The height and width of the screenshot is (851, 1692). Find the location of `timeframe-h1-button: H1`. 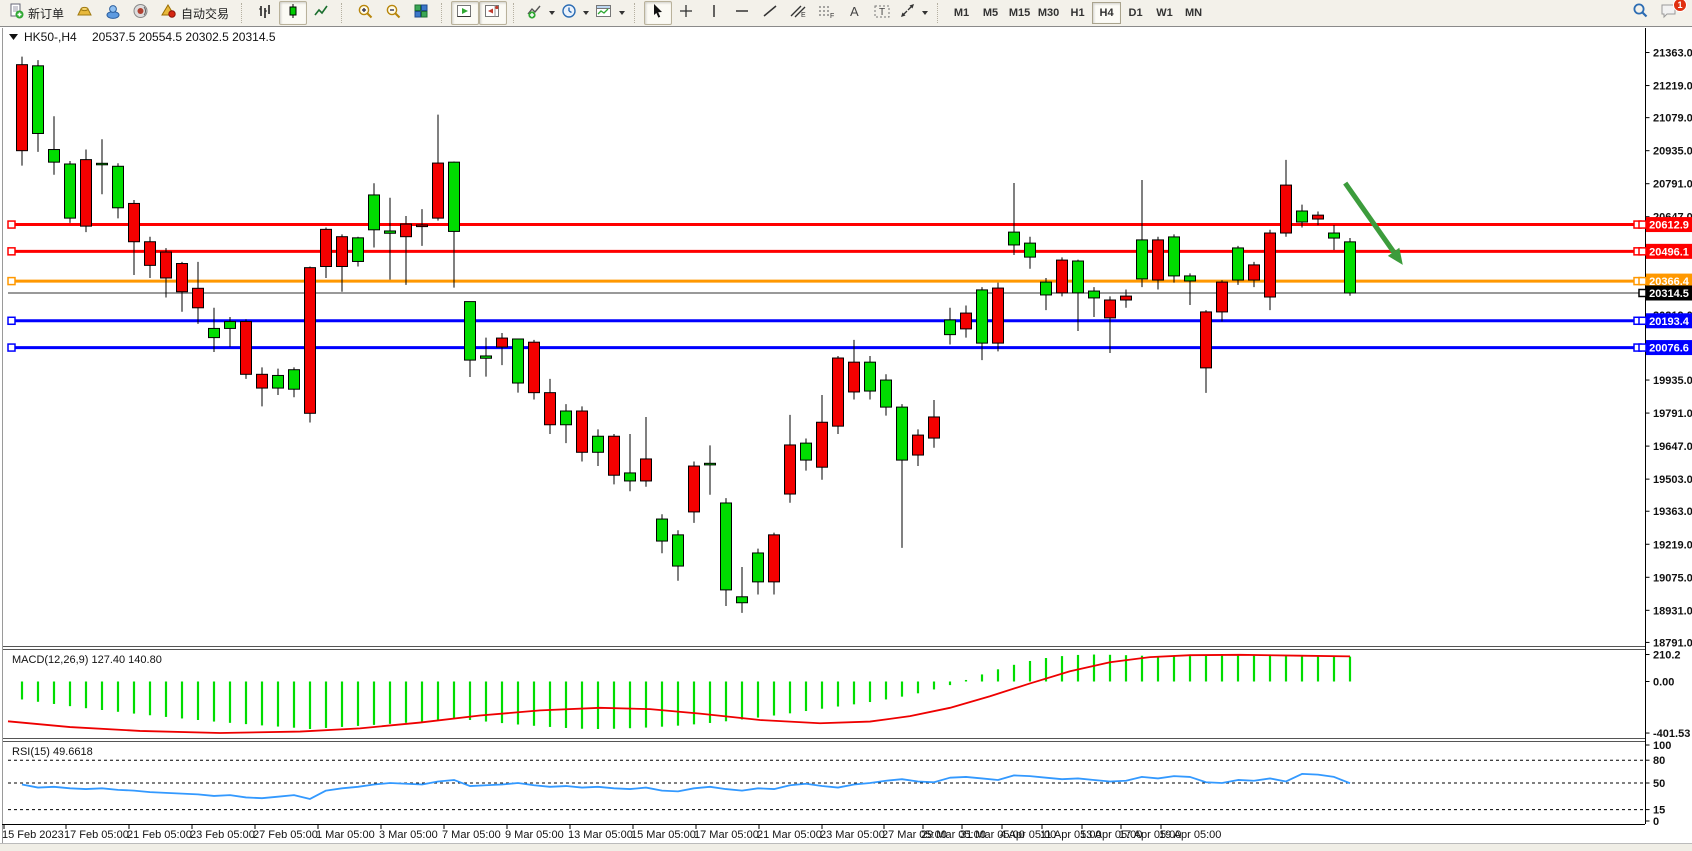

timeframe-h1-button: H1 is located at coordinates (1077, 13).